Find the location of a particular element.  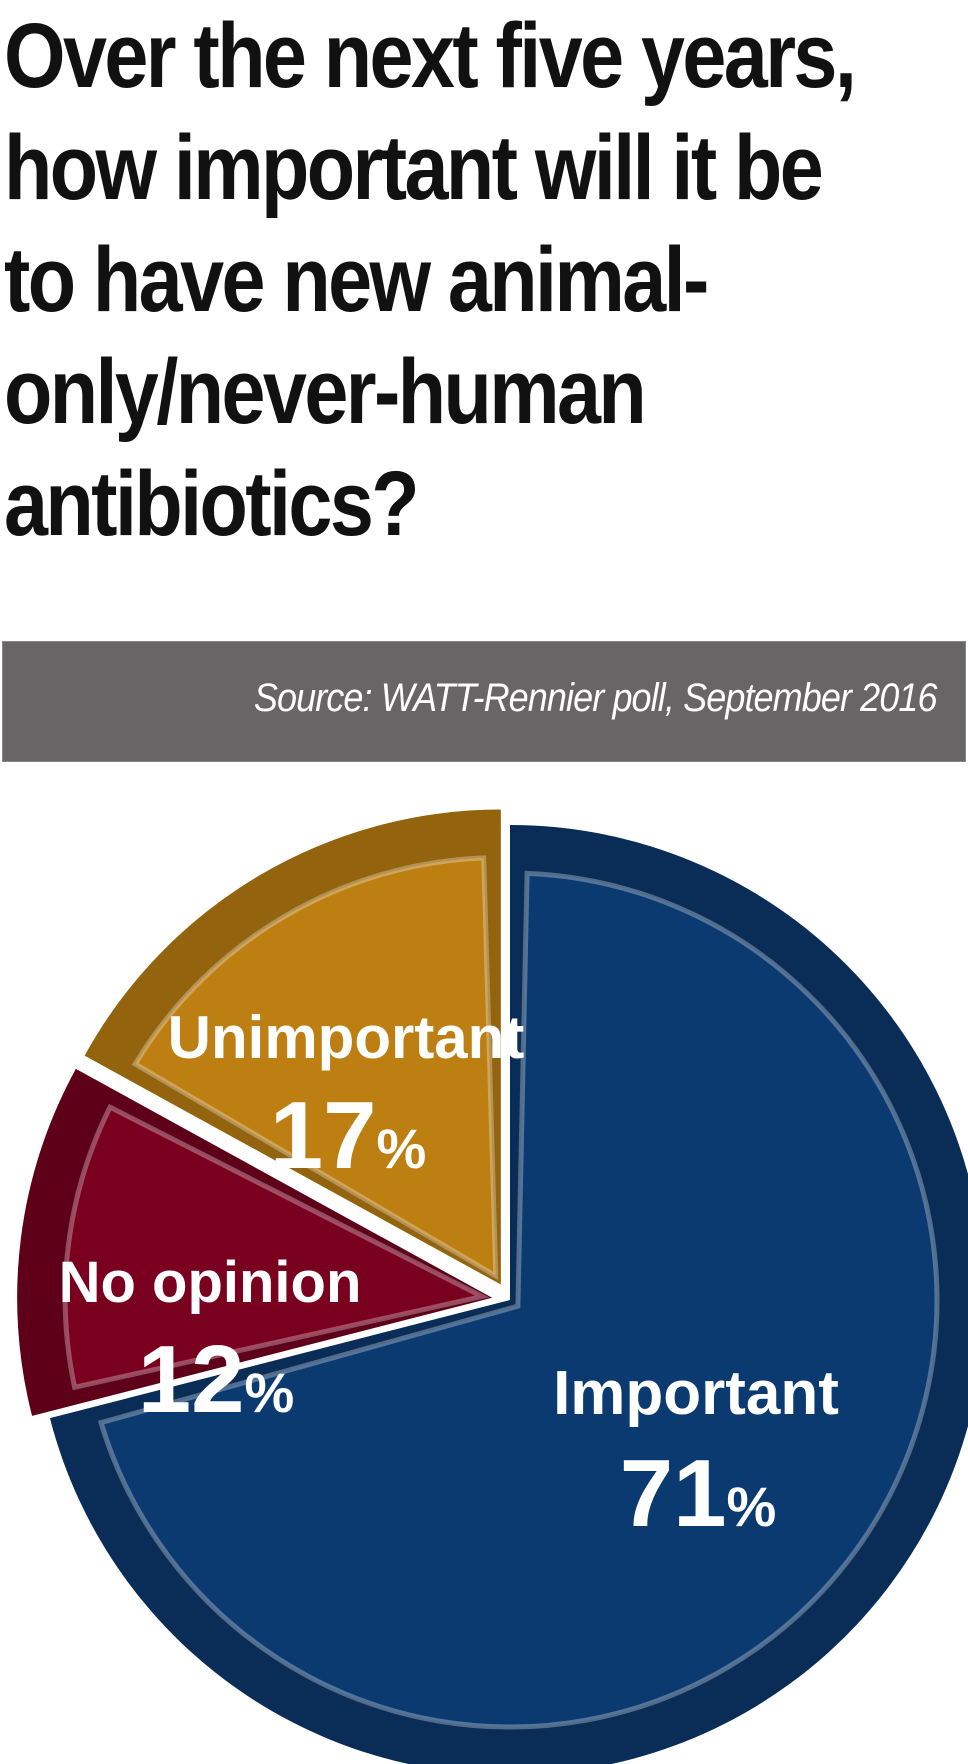

title-line: only/never-human is located at coordinates (325, 392).